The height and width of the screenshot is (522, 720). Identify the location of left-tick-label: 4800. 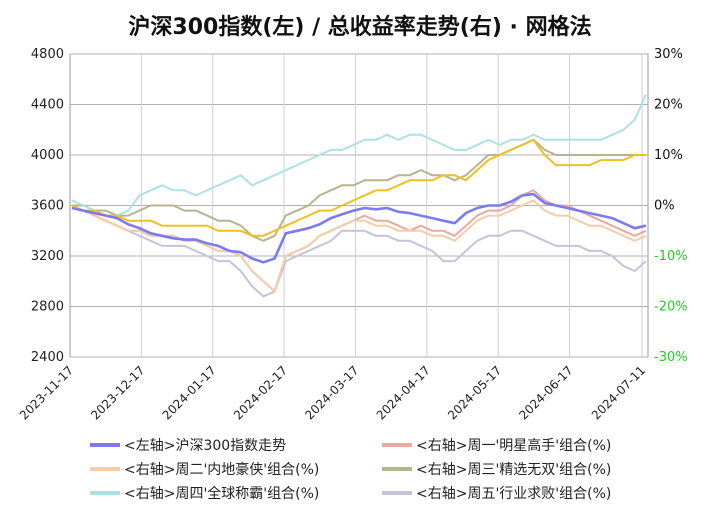
(47, 54).